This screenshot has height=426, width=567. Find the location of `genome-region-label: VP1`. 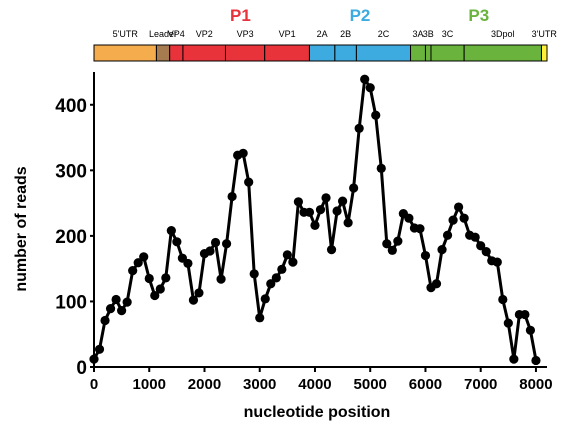

genome-region-label: VP1 is located at coordinates (287, 34).